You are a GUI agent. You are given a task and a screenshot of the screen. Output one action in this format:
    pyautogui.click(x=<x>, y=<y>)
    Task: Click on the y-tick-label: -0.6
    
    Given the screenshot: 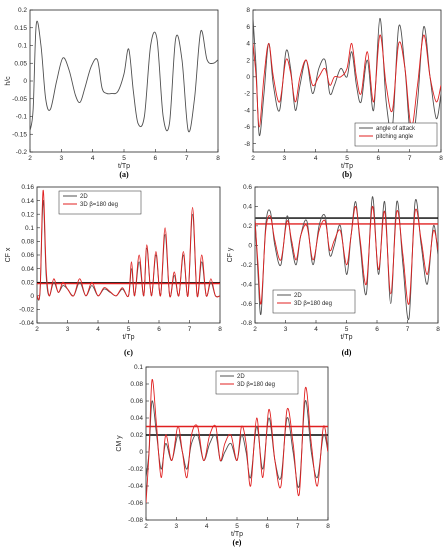 What is the action you would take?
    pyautogui.click(x=247, y=304)
    